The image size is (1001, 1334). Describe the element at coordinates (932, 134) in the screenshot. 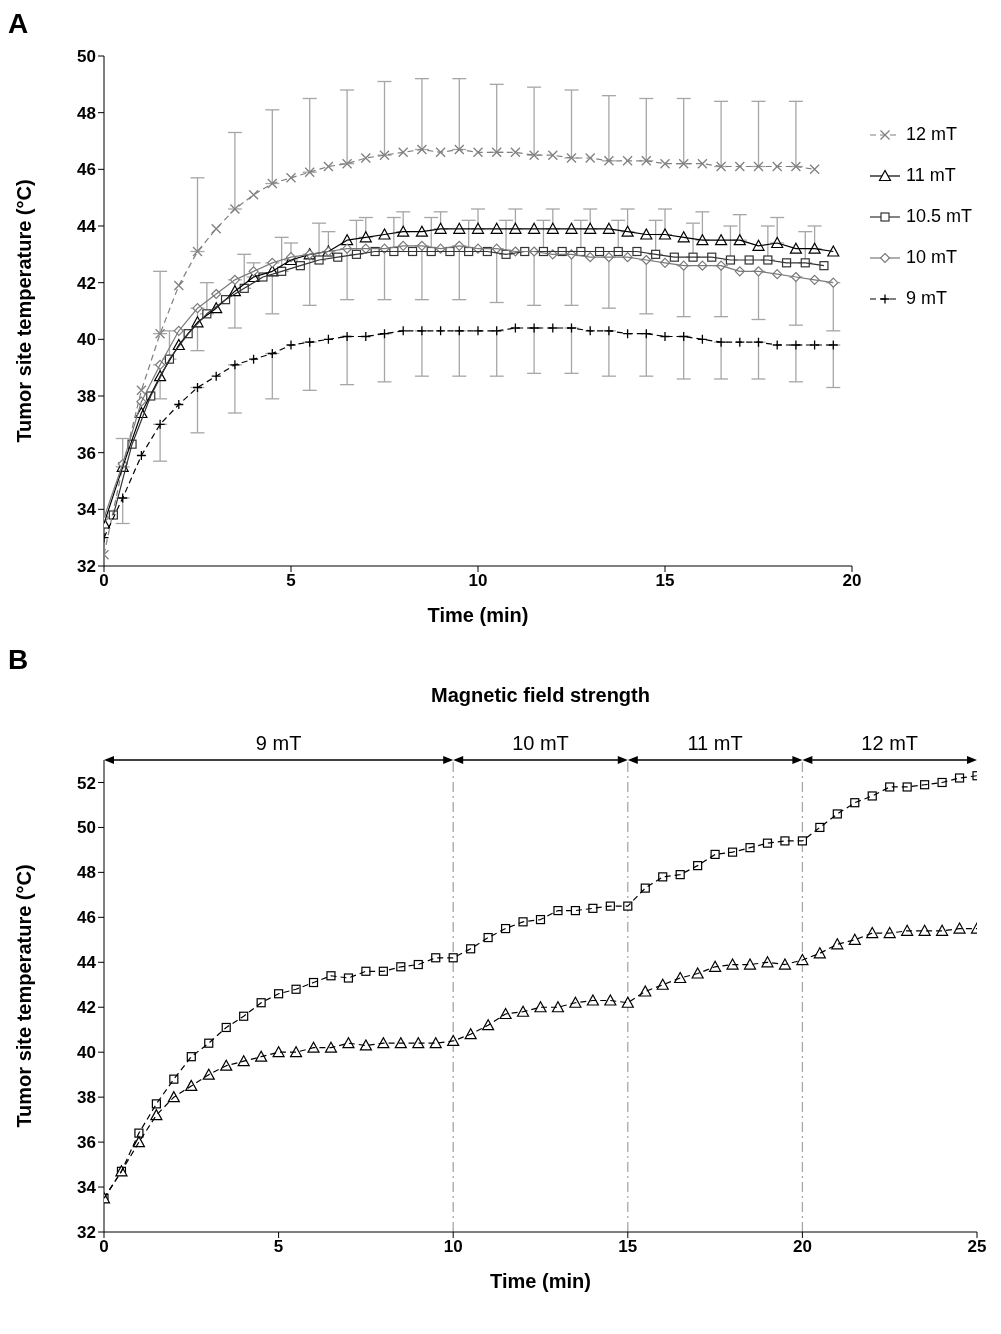

I see `legend-label: 12 mT` at that location.